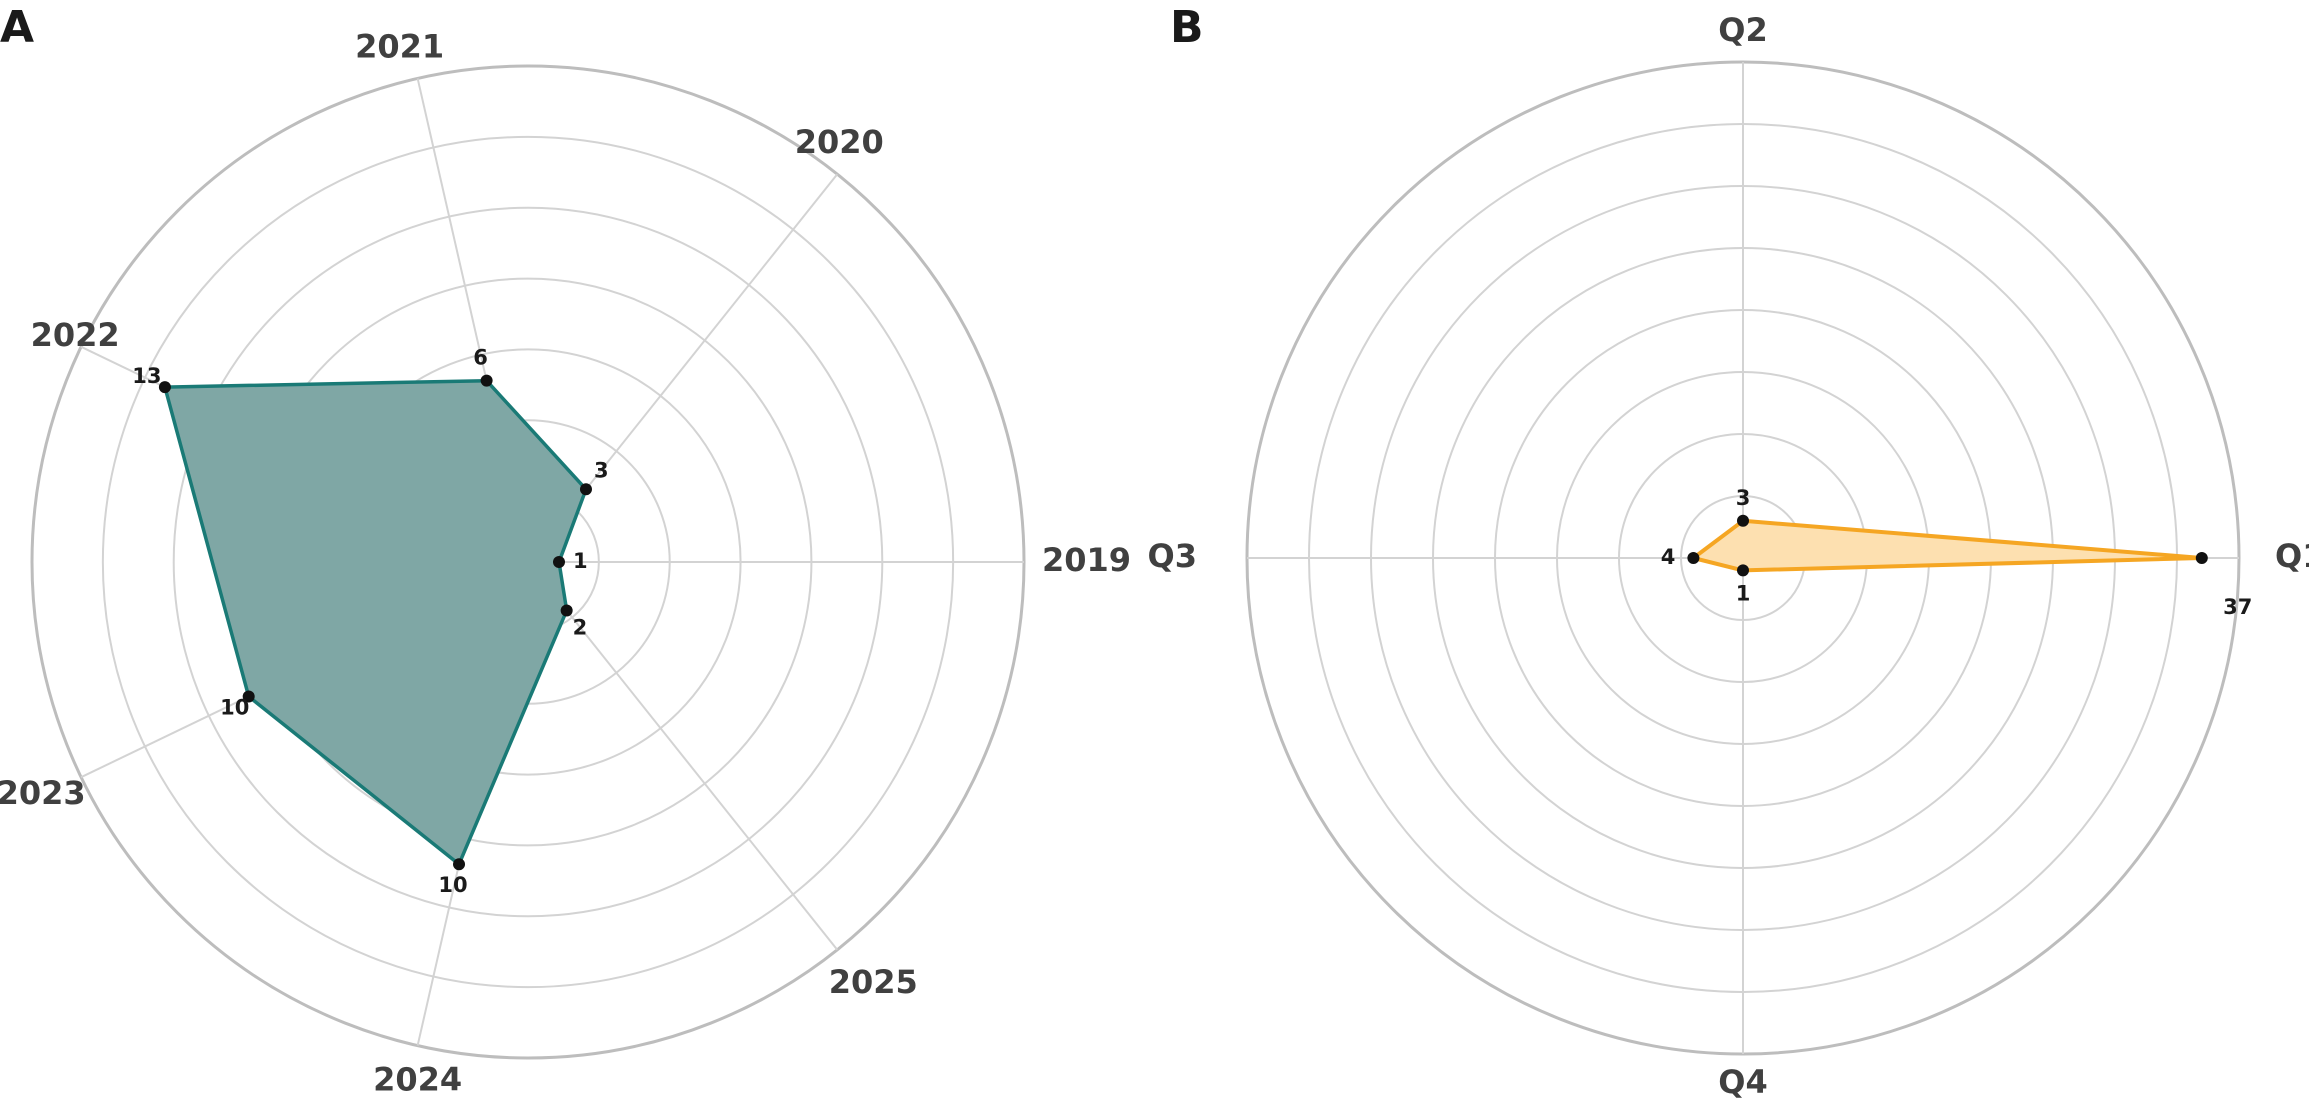 The image size is (2309, 1116). What do you see at coordinates (1693, 558) in the screenshot?
I see `data-point-q3` at bounding box center [1693, 558].